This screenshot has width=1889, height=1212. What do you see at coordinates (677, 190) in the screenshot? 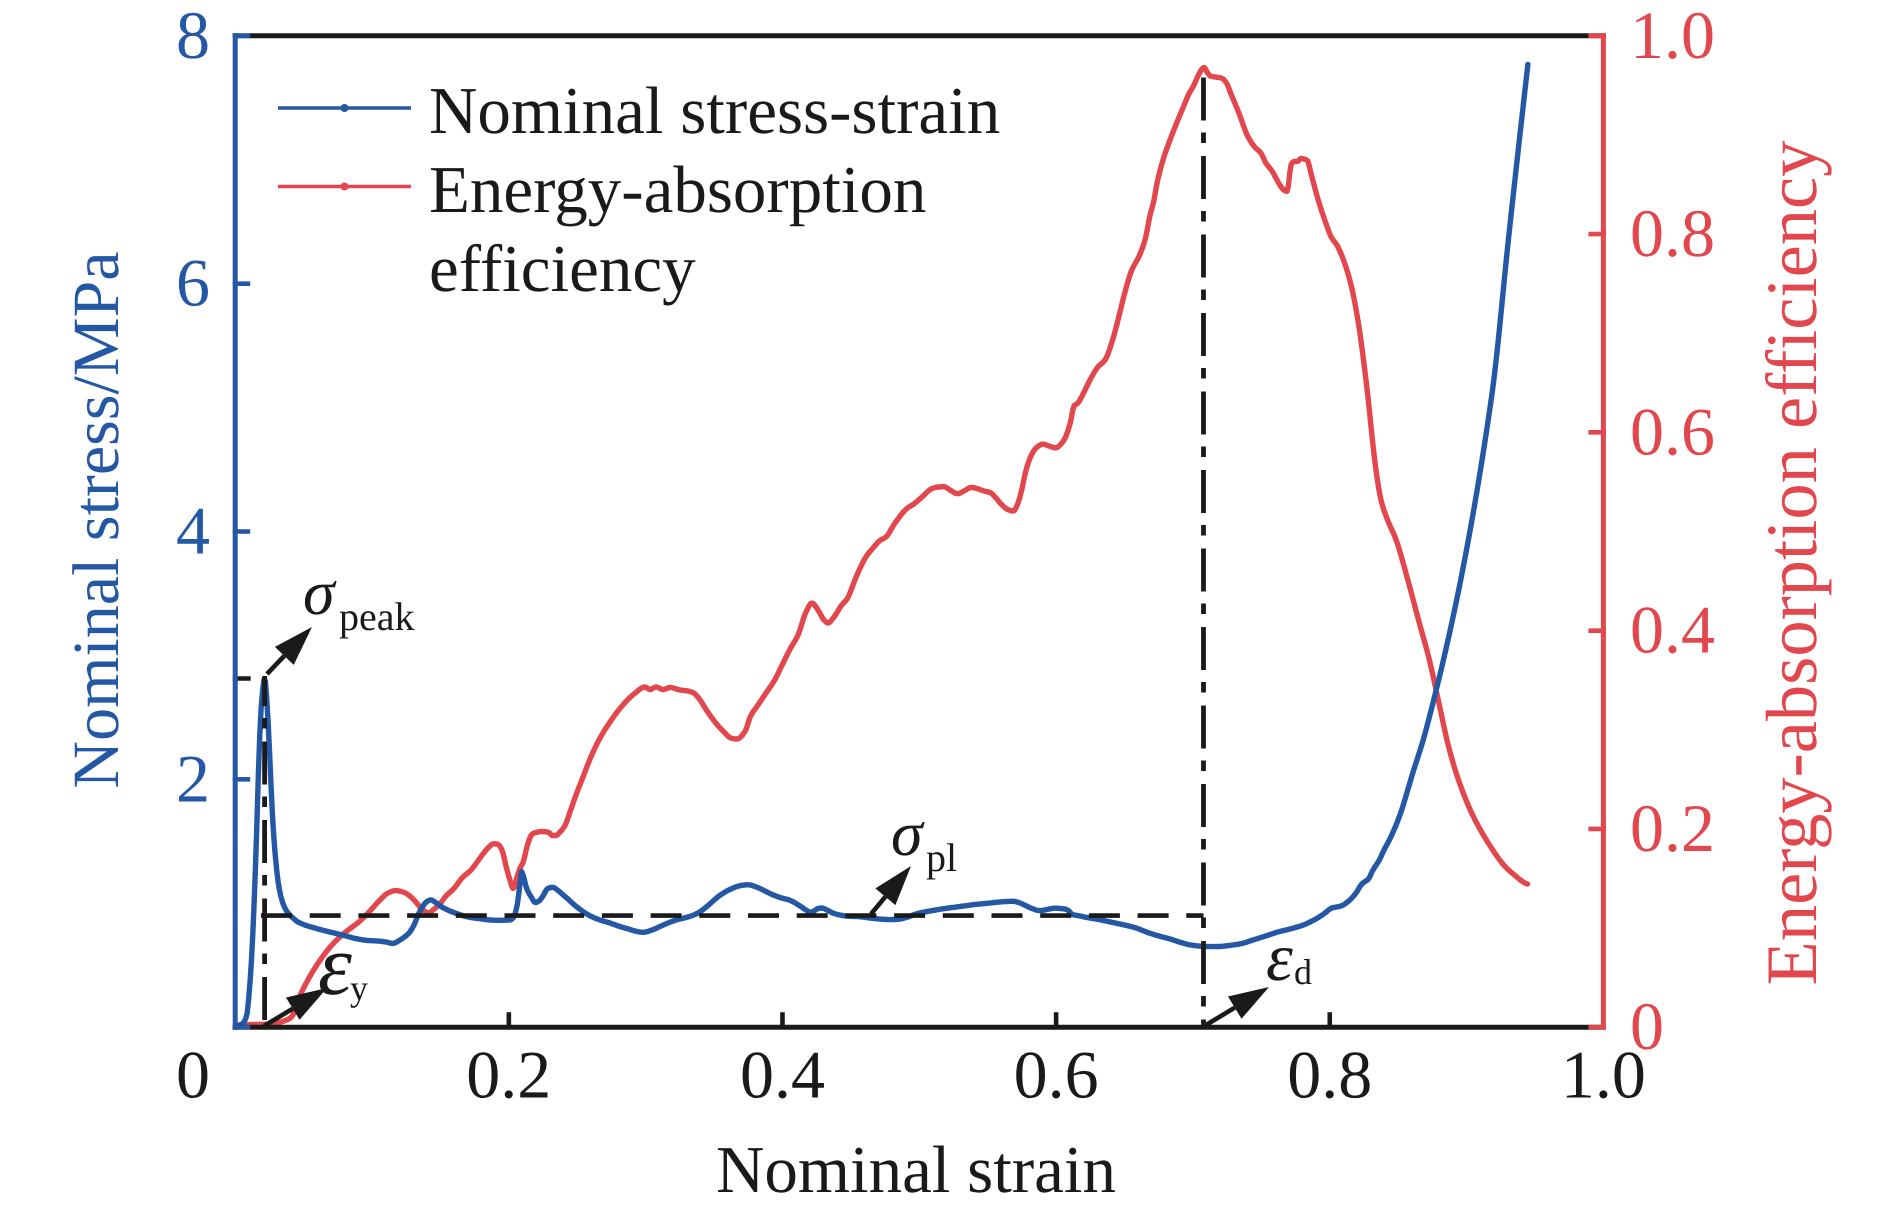
I see `svg-text: Energy-absorption` at bounding box center [677, 190].